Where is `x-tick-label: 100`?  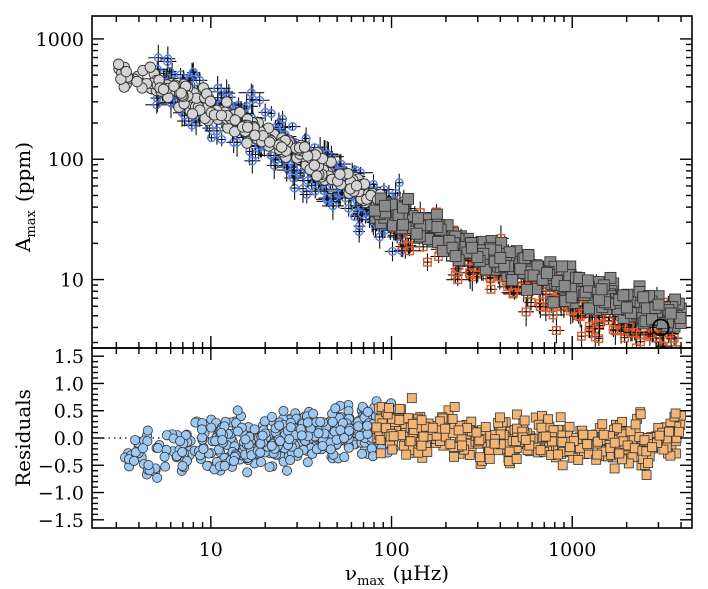
x-tick-label: 100 is located at coordinates (391, 550).